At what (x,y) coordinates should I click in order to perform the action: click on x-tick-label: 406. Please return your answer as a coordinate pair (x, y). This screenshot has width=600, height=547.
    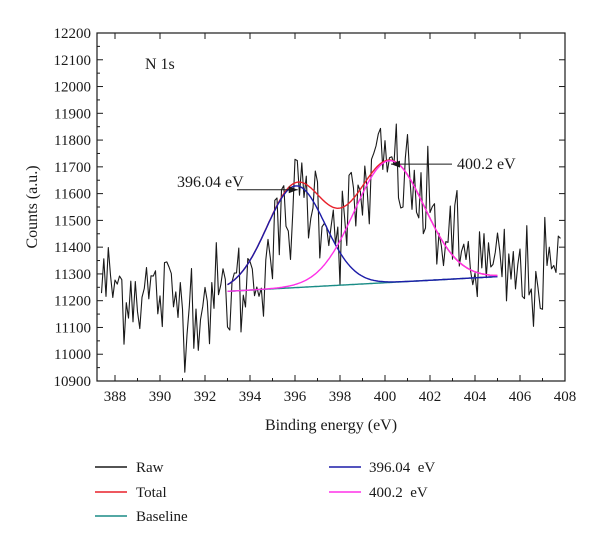
    Looking at the image, I should click on (520, 397).